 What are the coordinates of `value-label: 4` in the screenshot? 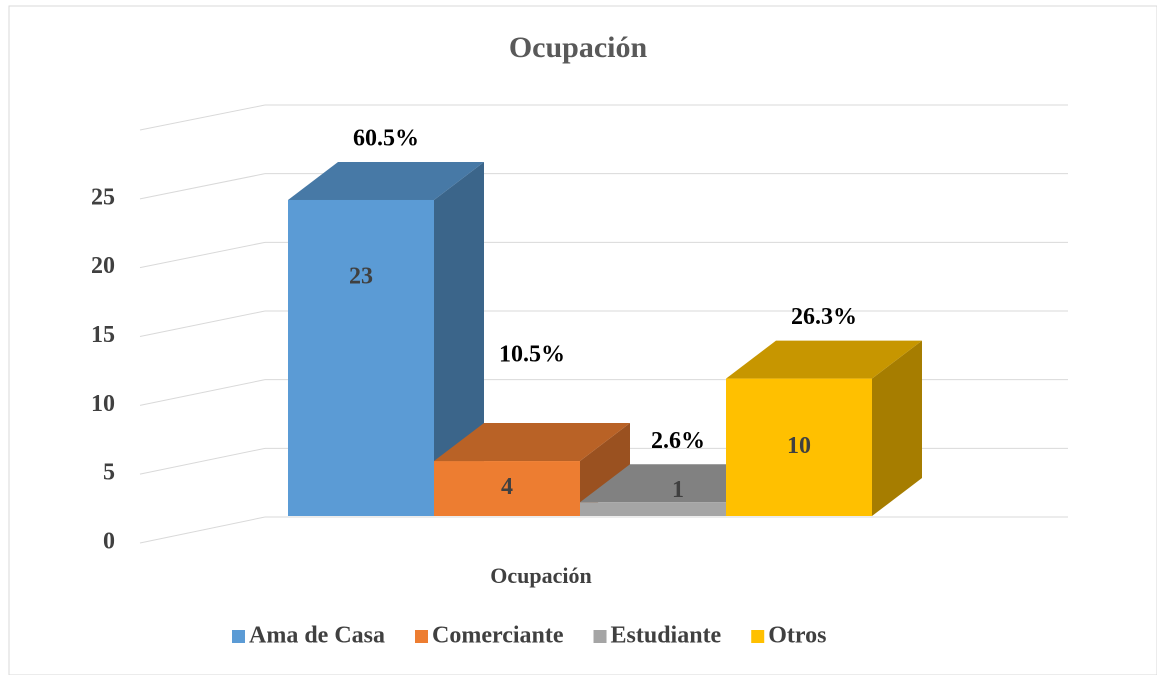 It's located at (507, 487).